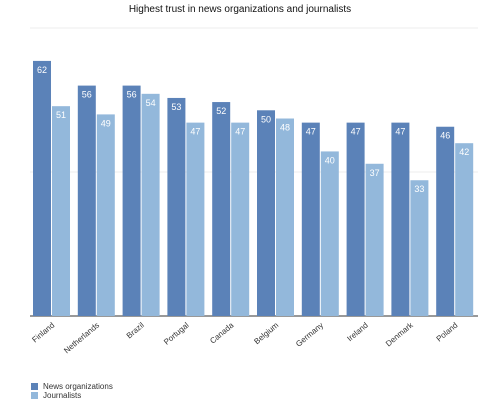 The height and width of the screenshot is (408, 480). What do you see at coordinates (86, 200) in the screenshot?
I see `bar-news-organizations-netherlands` at bounding box center [86, 200].